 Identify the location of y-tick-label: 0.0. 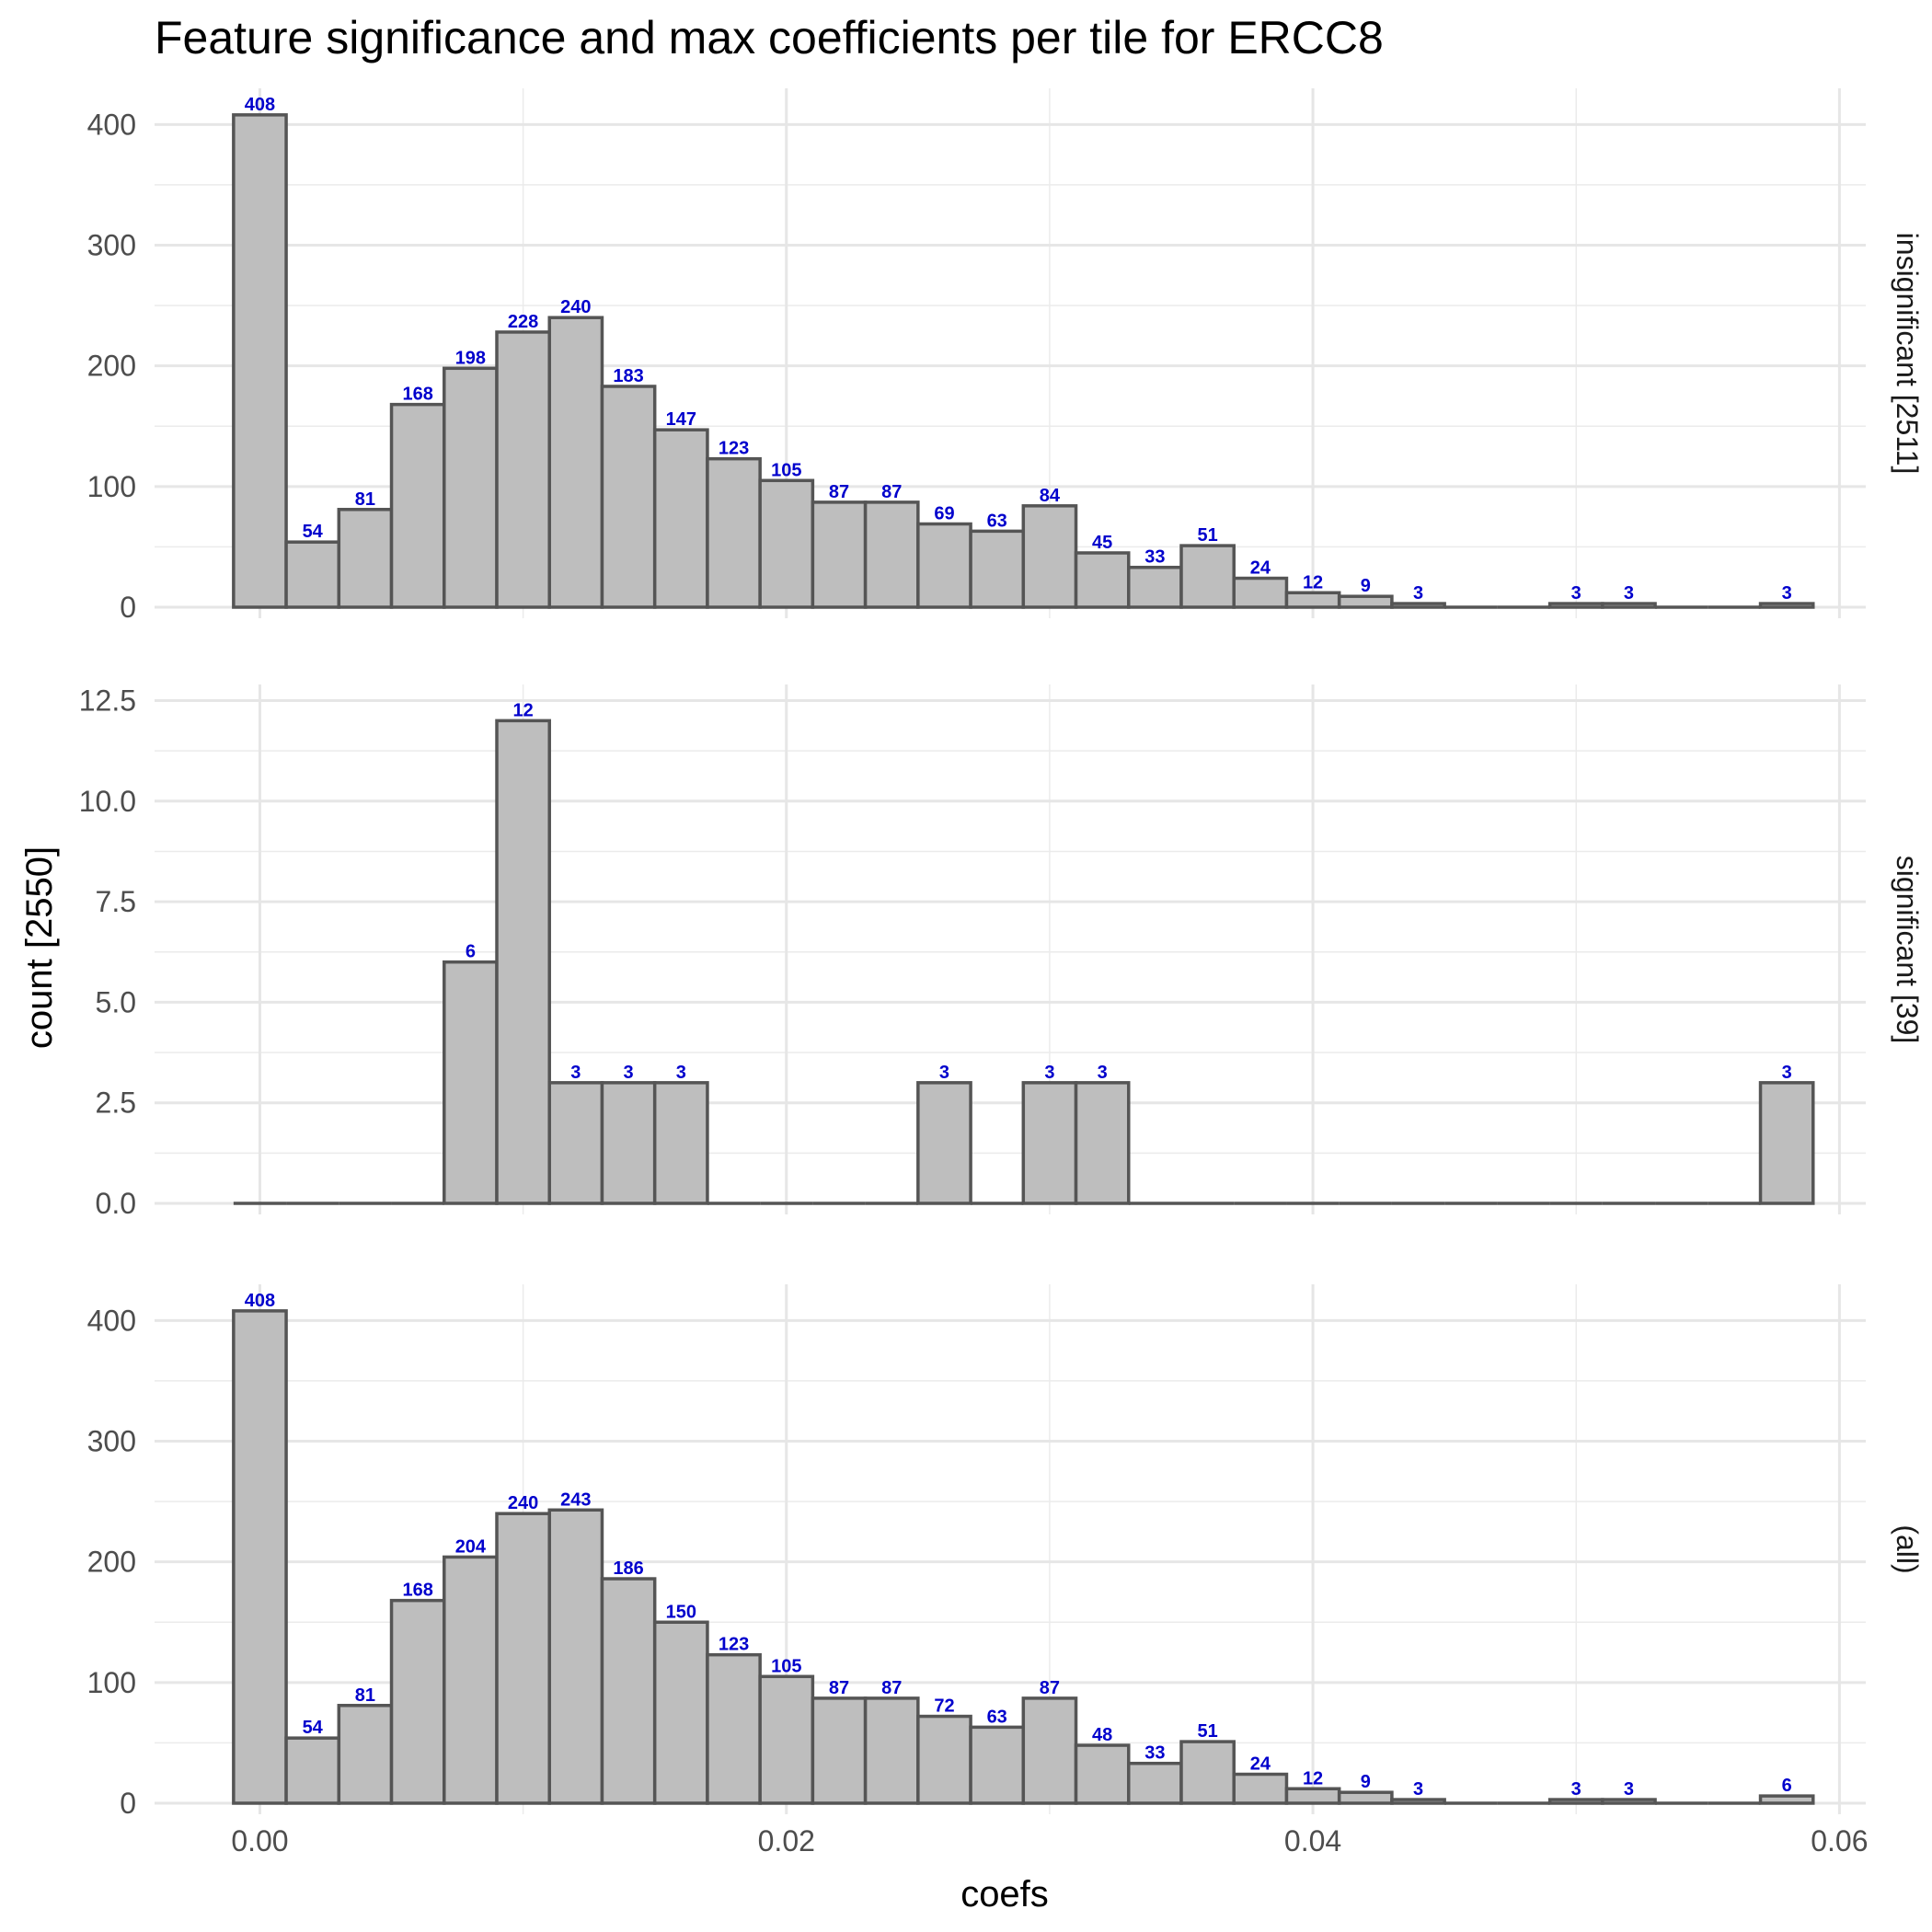
(116, 1203).